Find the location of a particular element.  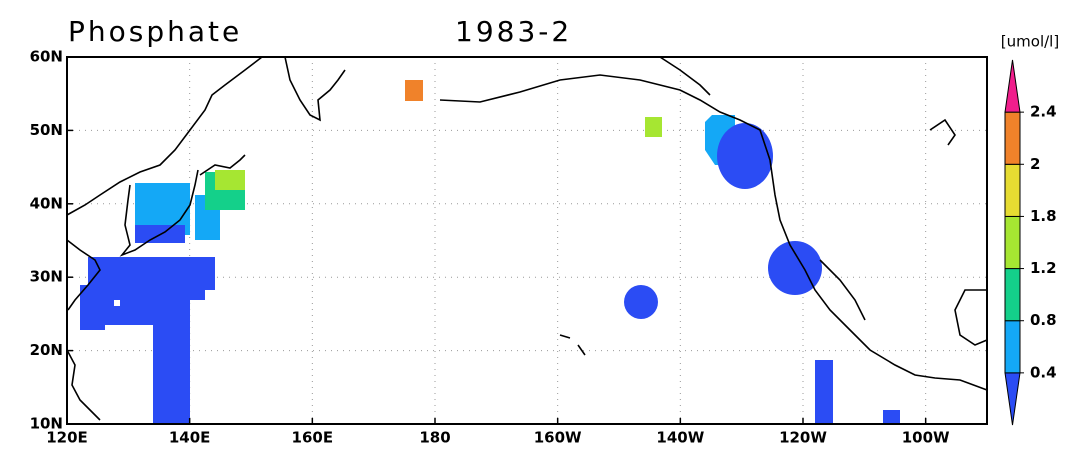

period: 1983-2 is located at coordinates (513, 31).